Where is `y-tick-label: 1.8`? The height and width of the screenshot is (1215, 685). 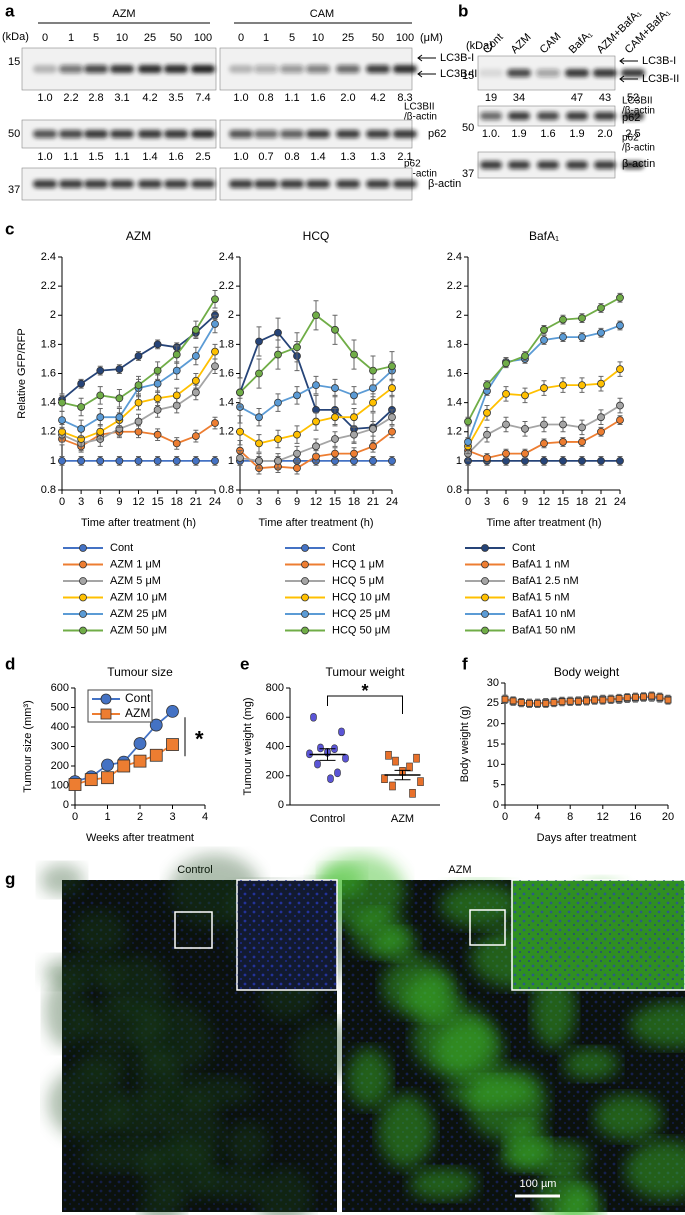 y-tick-label: 1.8 is located at coordinates (226, 344).